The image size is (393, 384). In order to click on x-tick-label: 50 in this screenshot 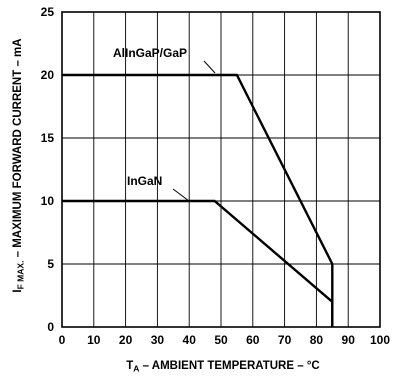, I will do `click(221, 340)`.